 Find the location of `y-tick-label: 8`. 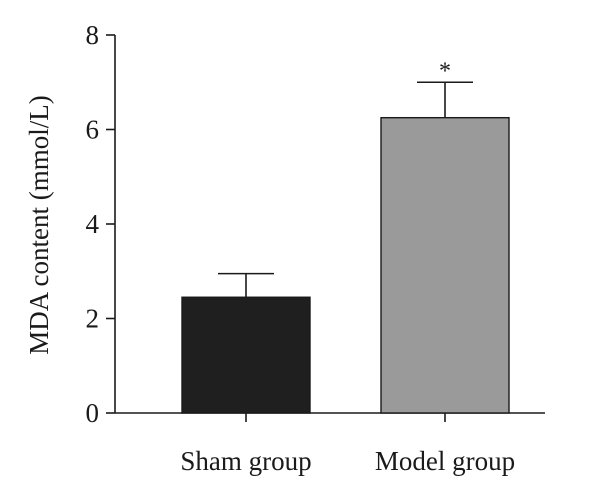

y-tick-label: 8 is located at coordinates (93, 35).